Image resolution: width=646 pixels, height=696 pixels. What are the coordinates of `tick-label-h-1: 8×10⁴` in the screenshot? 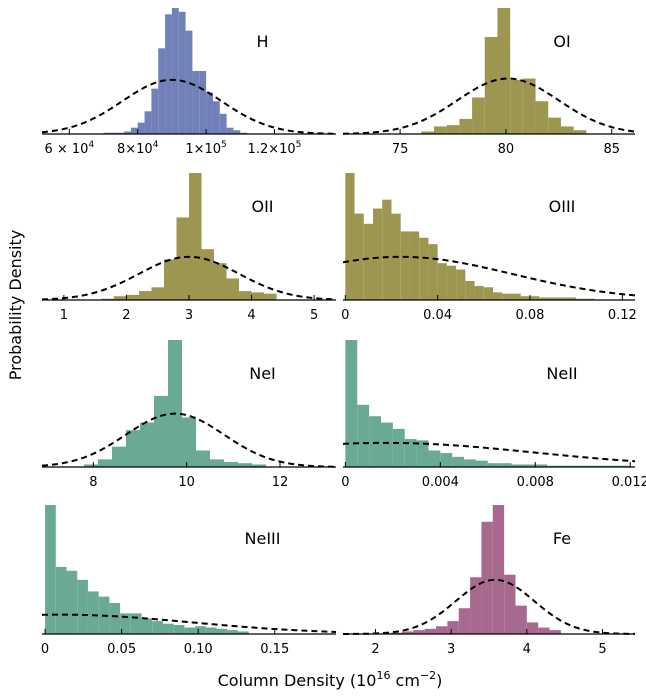 It's located at (138, 148).